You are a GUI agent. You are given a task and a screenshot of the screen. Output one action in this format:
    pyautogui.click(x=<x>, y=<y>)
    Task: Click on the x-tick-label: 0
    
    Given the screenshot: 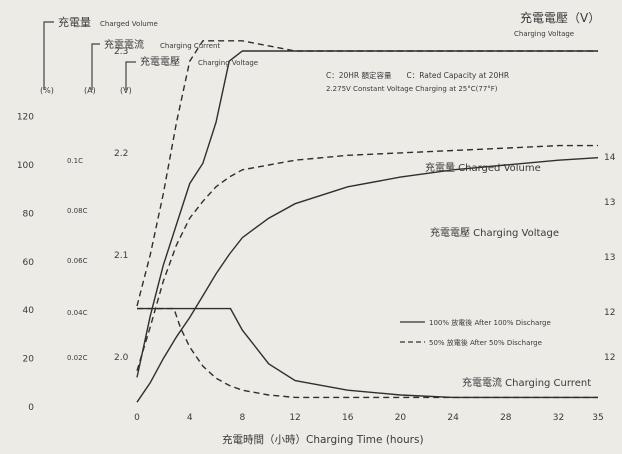 What is the action you would take?
    pyautogui.click(x=137, y=418)
    